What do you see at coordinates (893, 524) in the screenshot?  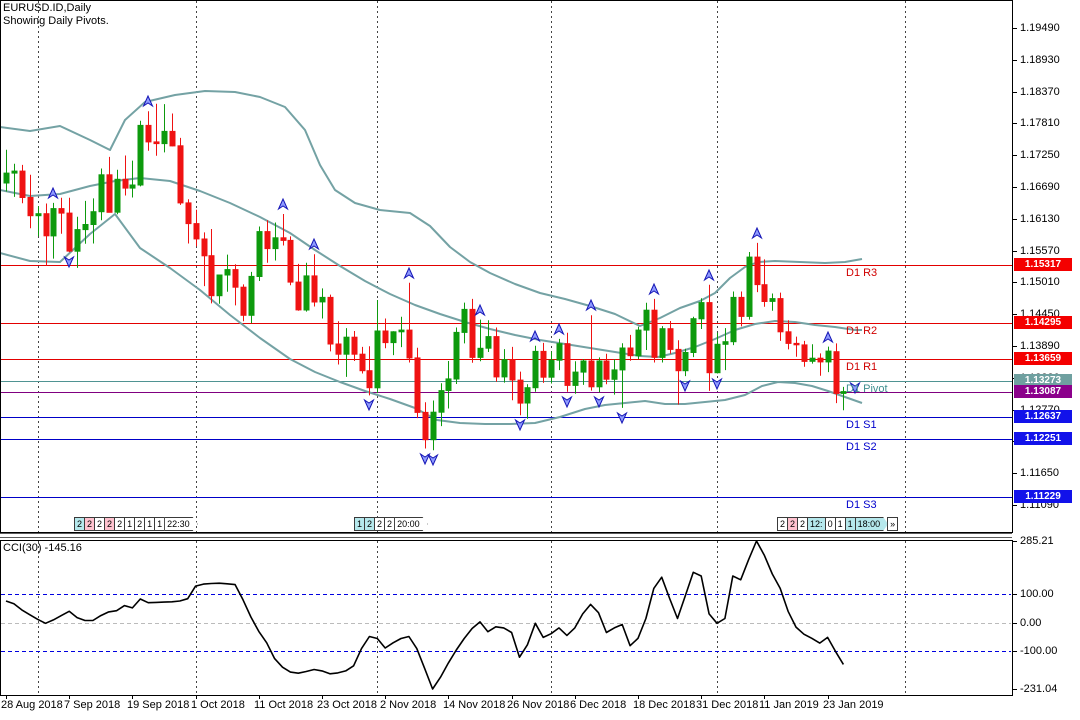 I see `trade-marker: »` at bounding box center [893, 524].